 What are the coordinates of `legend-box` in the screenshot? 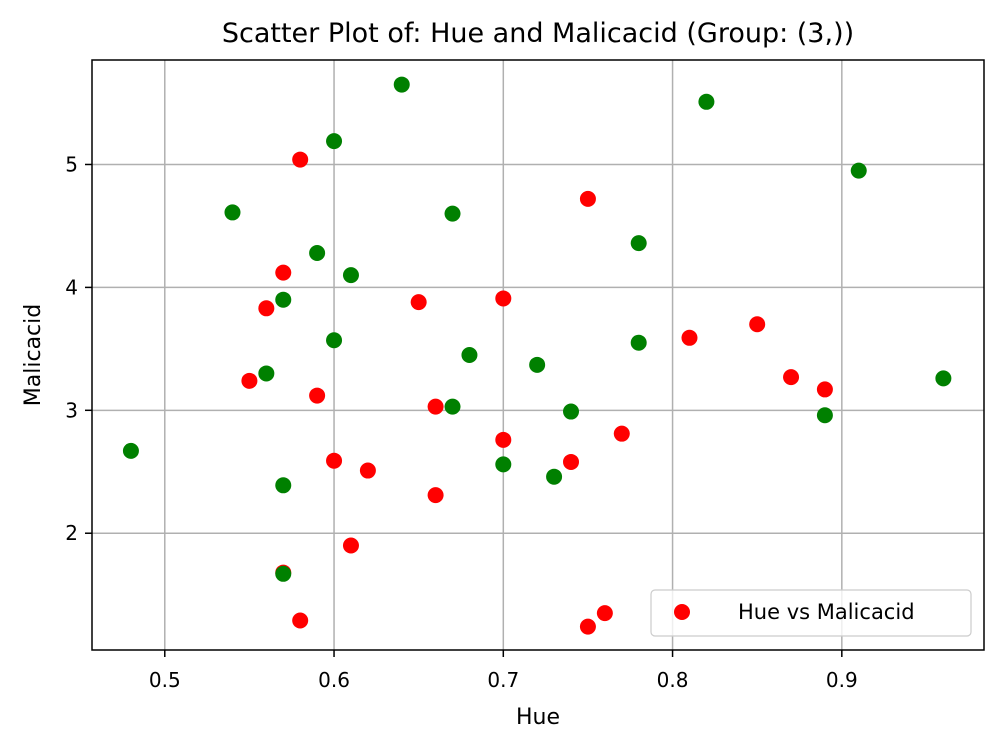 It's located at (811, 613).